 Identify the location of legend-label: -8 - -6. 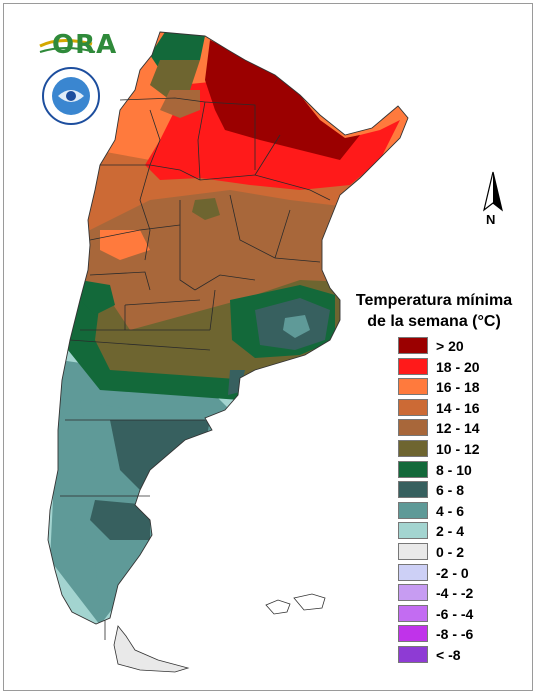
(455, 634).